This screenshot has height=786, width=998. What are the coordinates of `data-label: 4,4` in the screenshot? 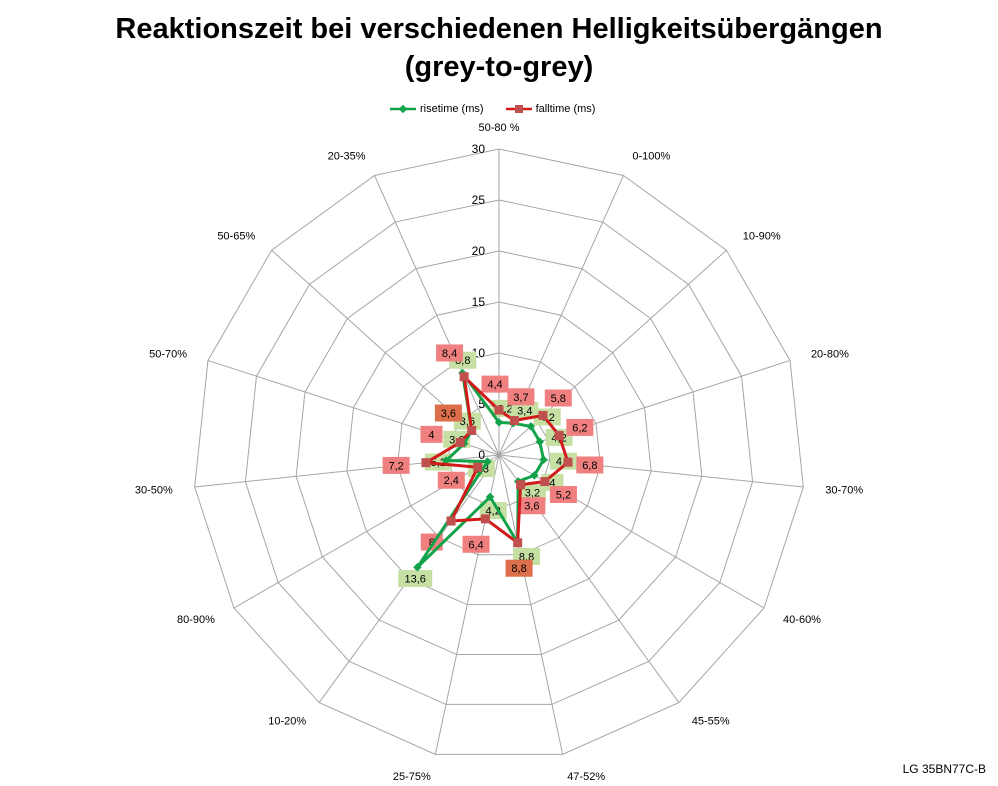 It's located at (494, 385).